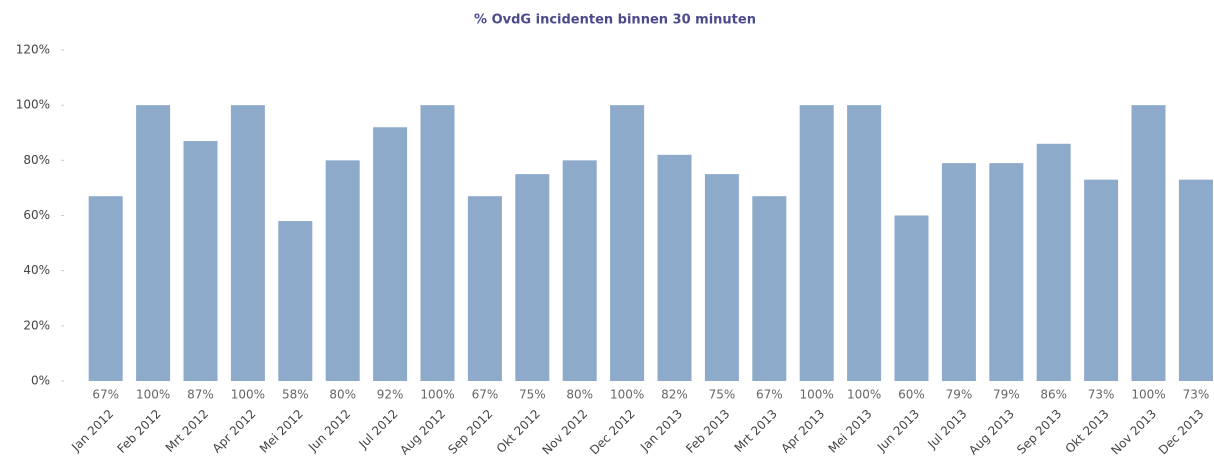 The image size is (1214, 468). Describe the element at coordinates (707, 431) in the screenshot. I see `x-tick-label: Feb 2013` at that location.